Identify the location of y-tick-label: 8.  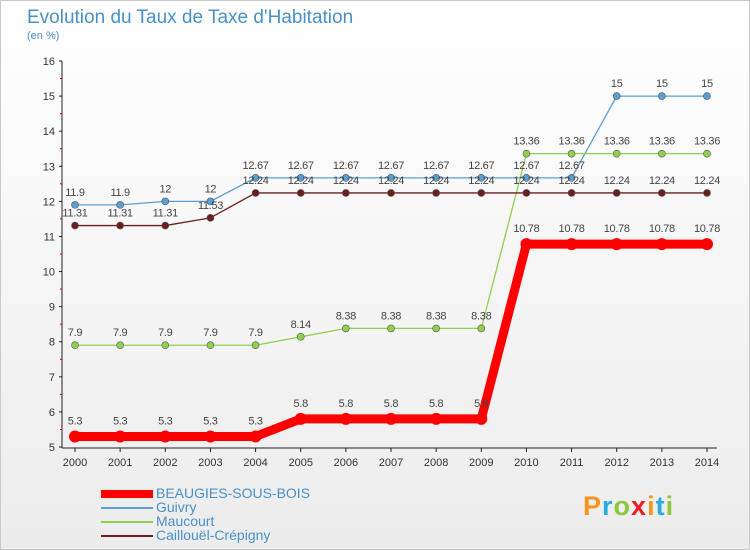
(52, 343).